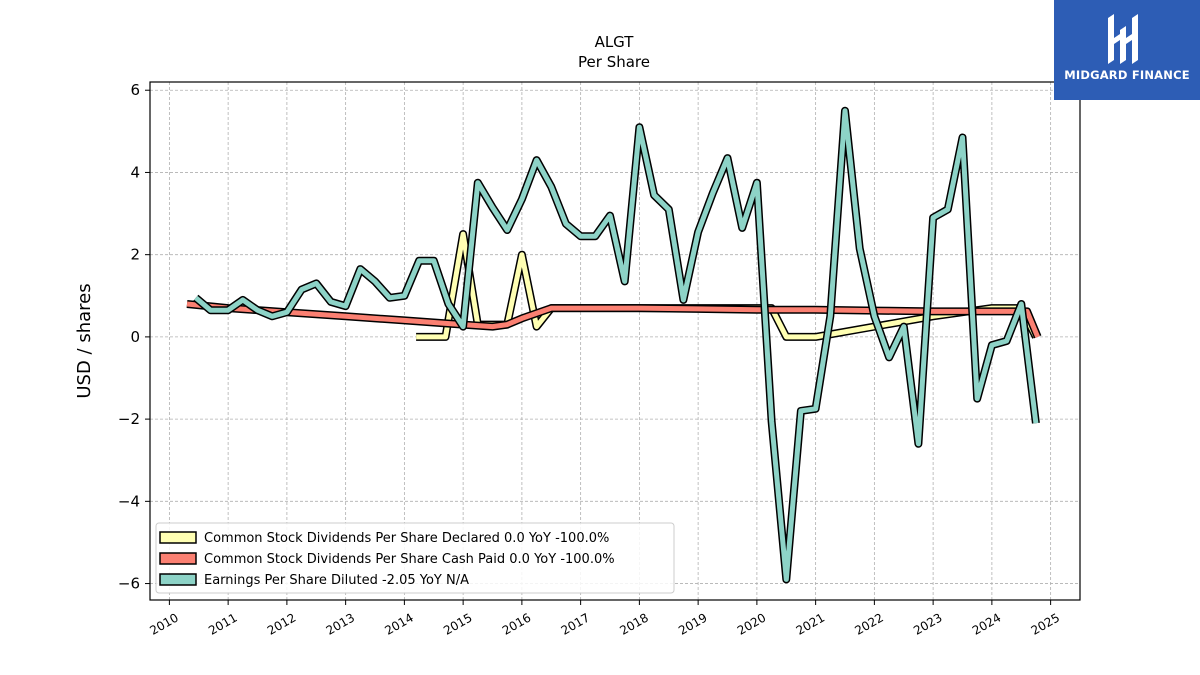 Image resolution: width=1200 pixels, height=675 pixels. Describe the element at coordinates (135, 90) in the screenshot. I see `y-tick-label: 6` at that location.